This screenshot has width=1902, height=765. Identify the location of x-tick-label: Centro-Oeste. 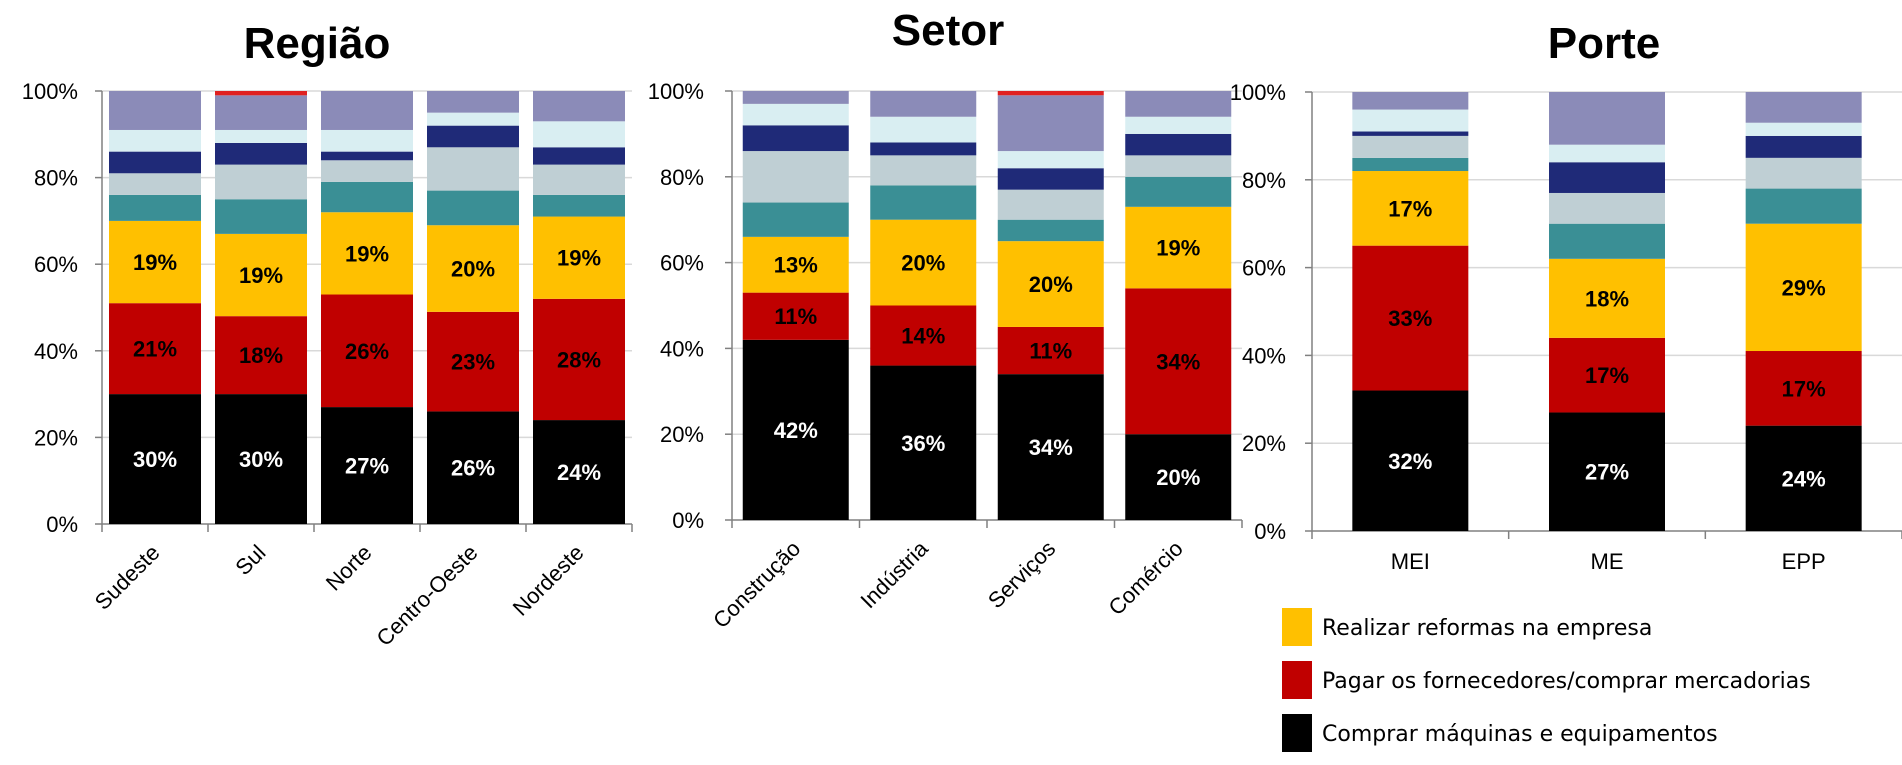
(426, 595).